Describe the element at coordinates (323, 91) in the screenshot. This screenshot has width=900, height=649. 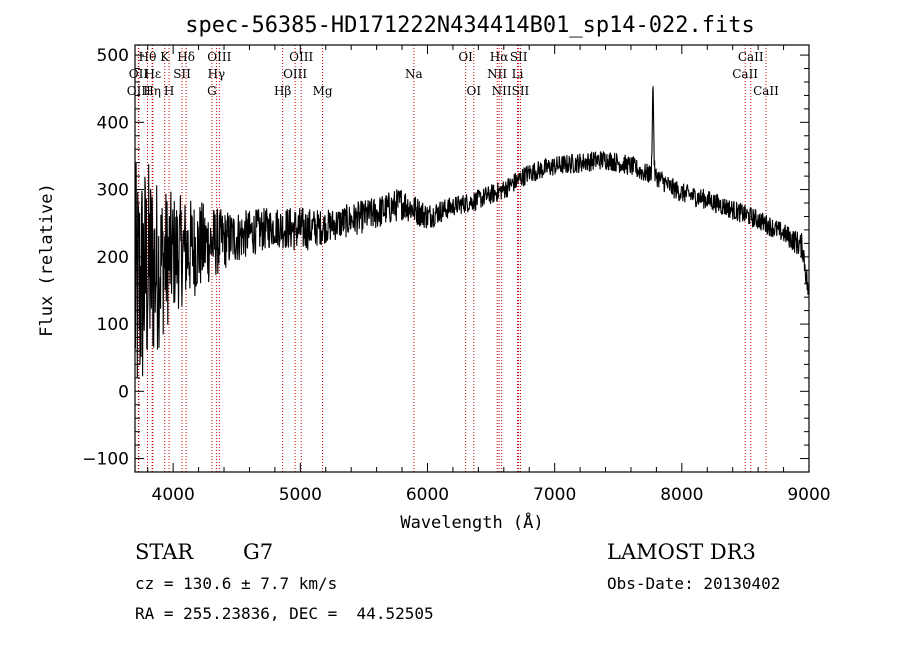
I see `line-label: Mg` at that location.